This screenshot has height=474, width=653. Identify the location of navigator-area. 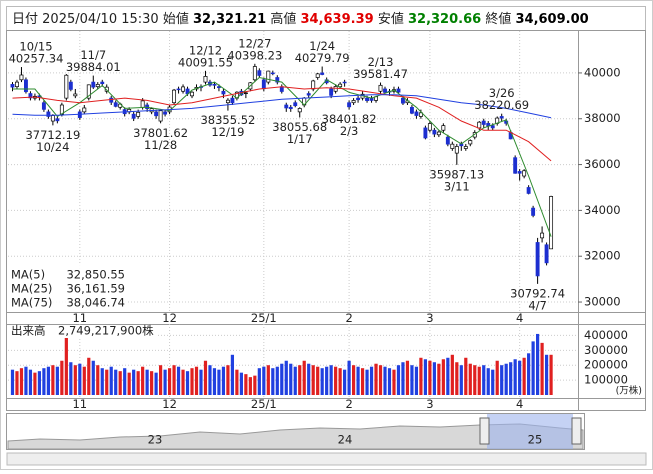
(295, 436).